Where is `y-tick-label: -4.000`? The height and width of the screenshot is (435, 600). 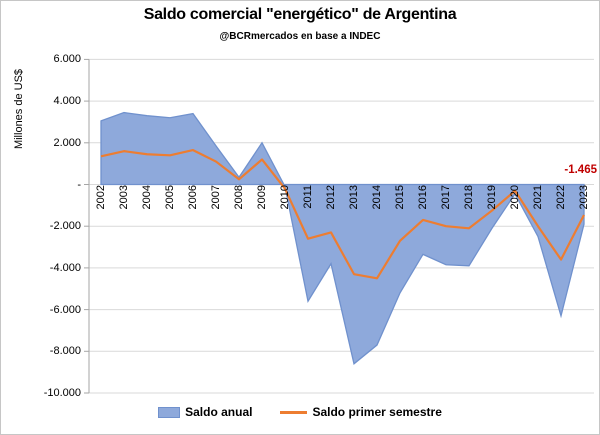
y-tick-label: -4.000 is located at coordinates (65, 267).